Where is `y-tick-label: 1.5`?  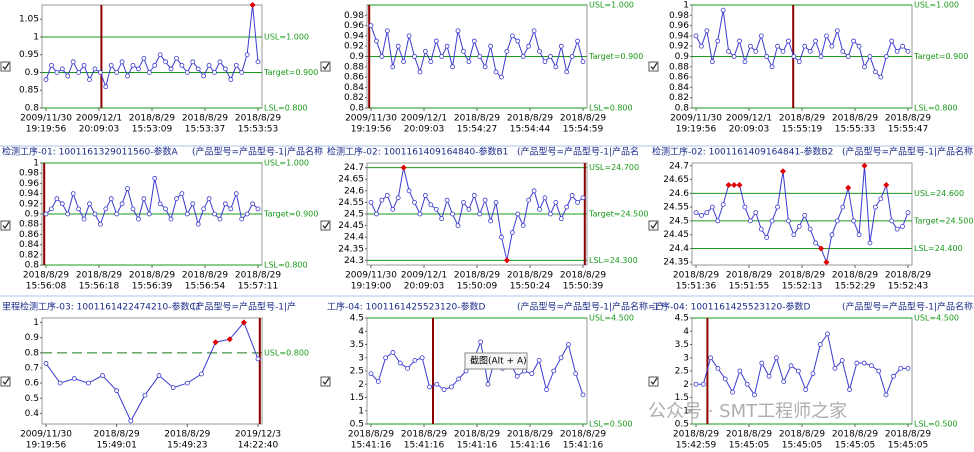
y-tick-label: 1.5 is located at coordinates (682, 398).